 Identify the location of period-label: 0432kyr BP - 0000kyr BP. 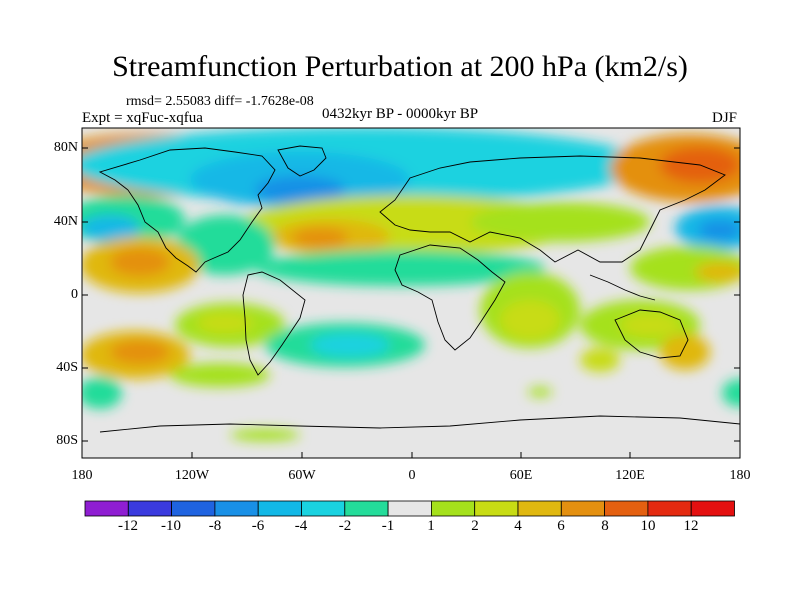
(400, 114).